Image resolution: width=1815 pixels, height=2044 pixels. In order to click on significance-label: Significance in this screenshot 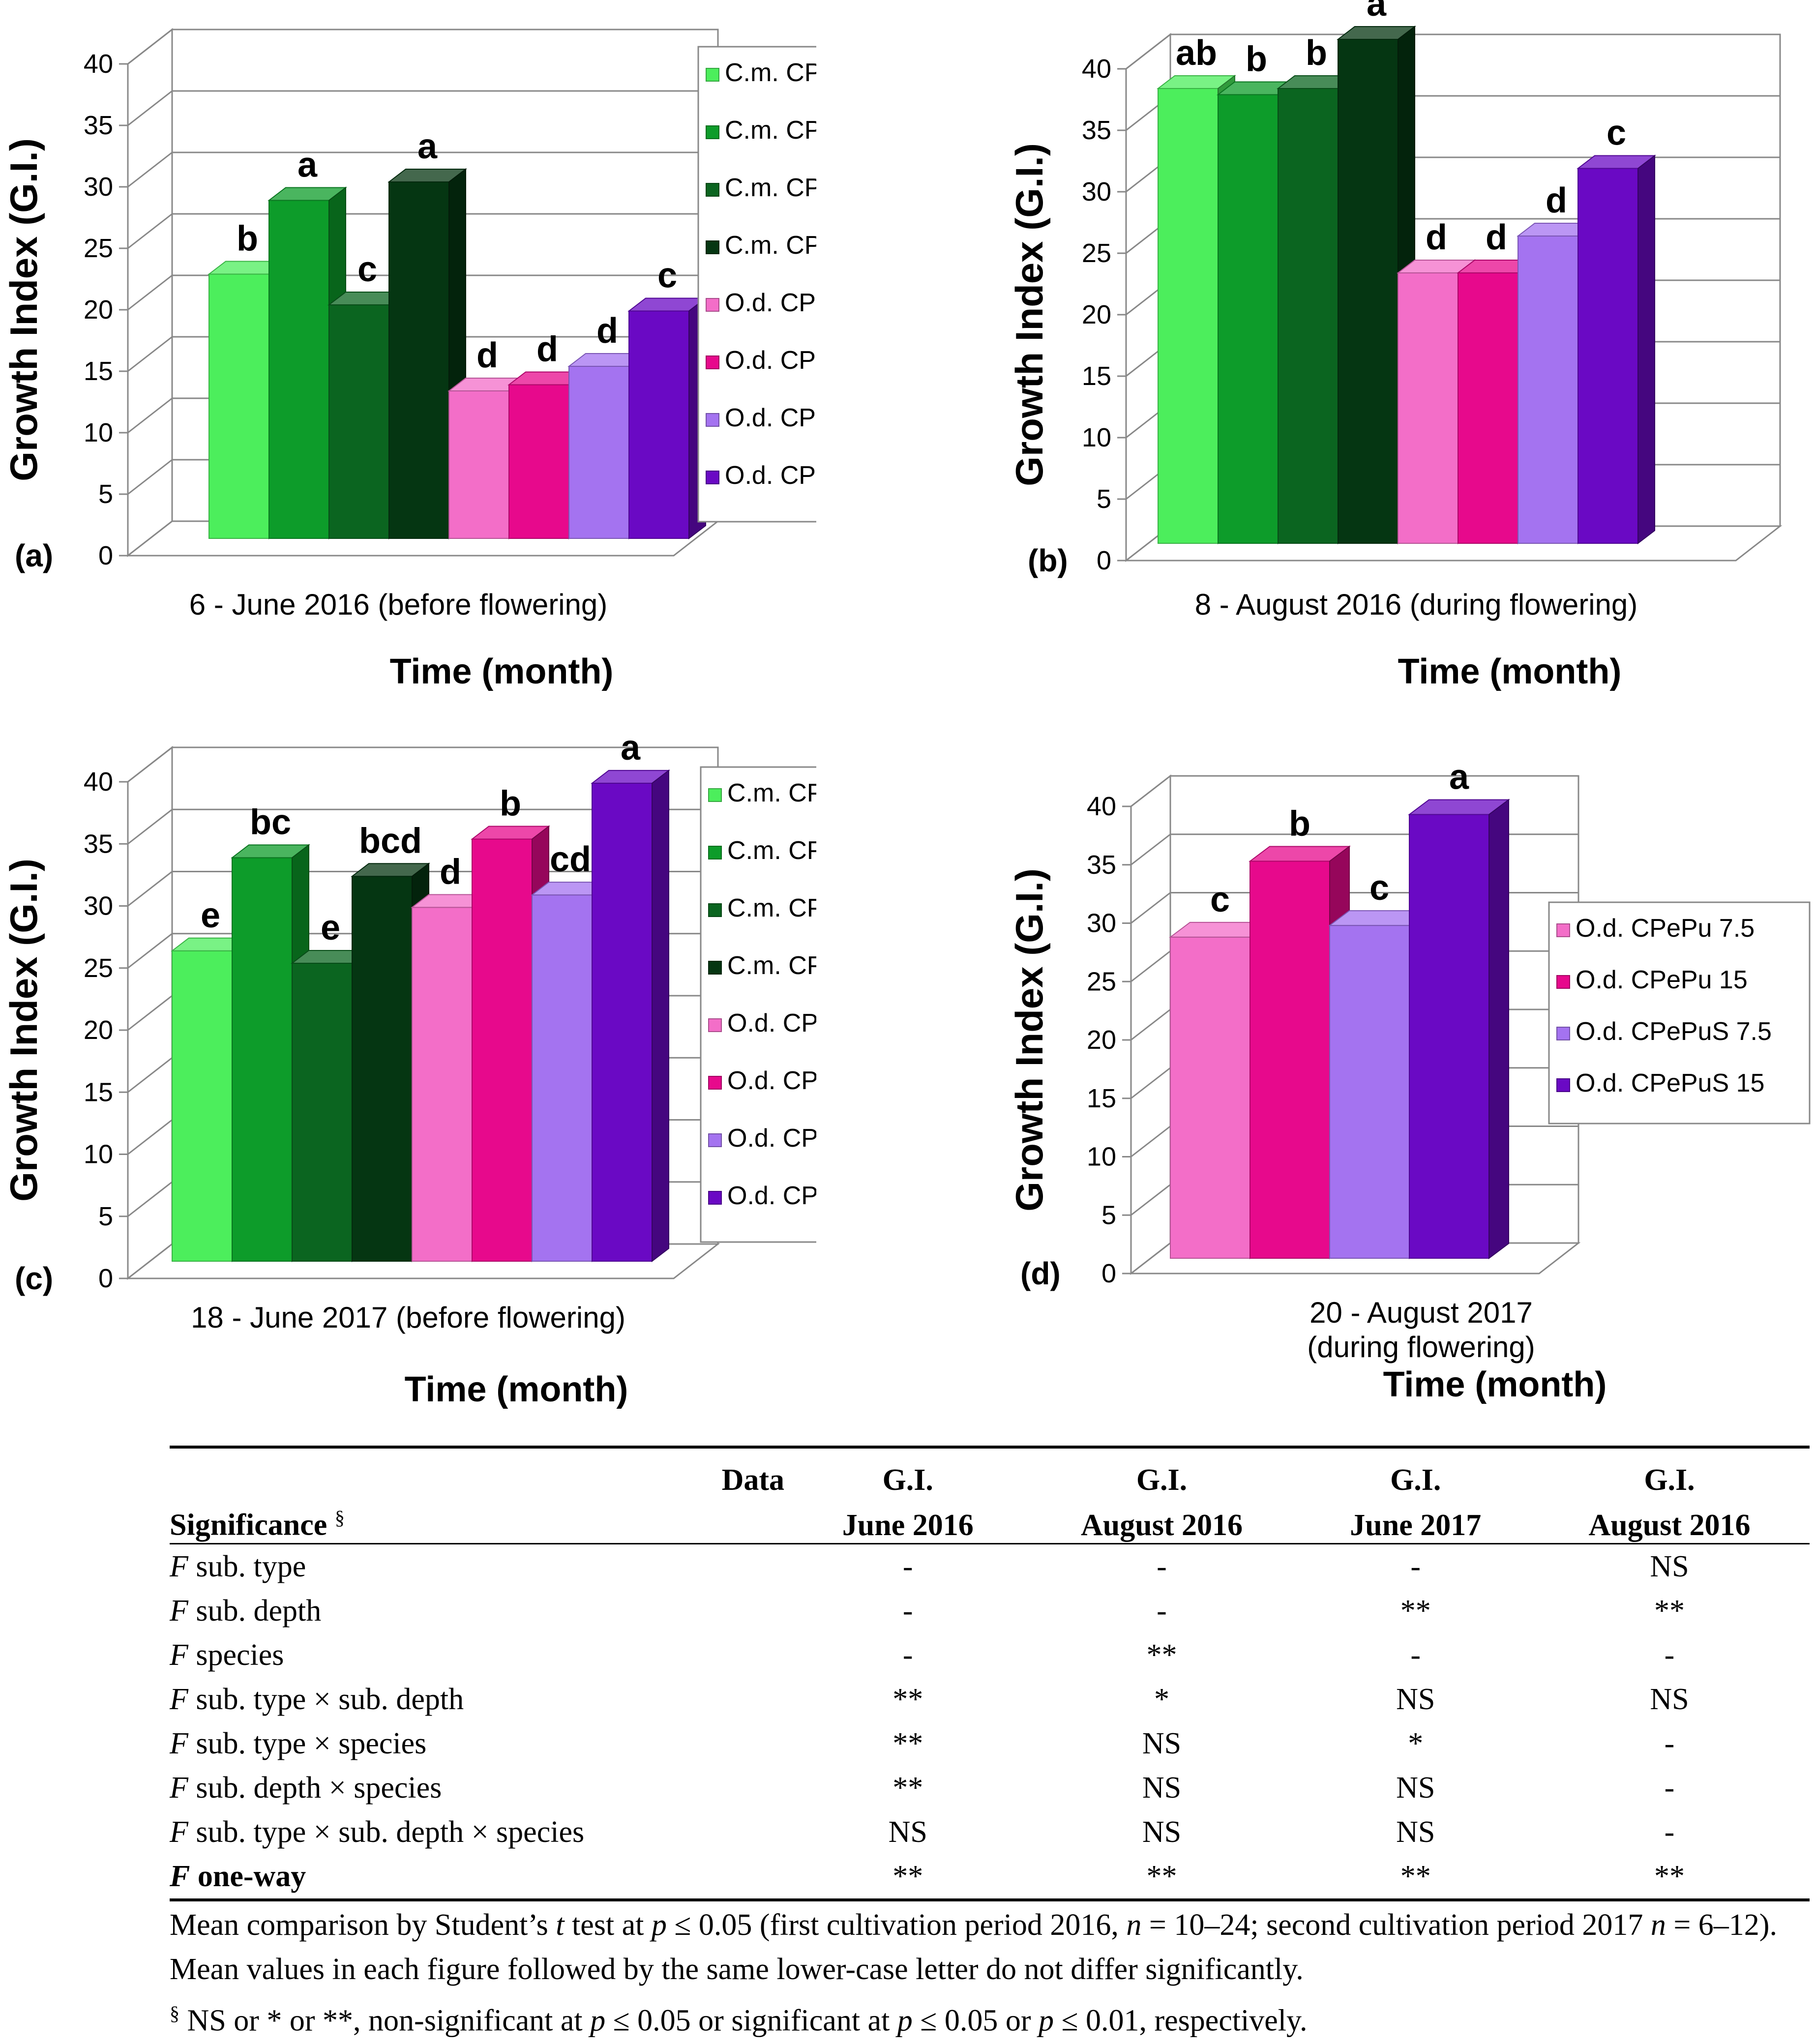, I will do `click(248, 1525)`.